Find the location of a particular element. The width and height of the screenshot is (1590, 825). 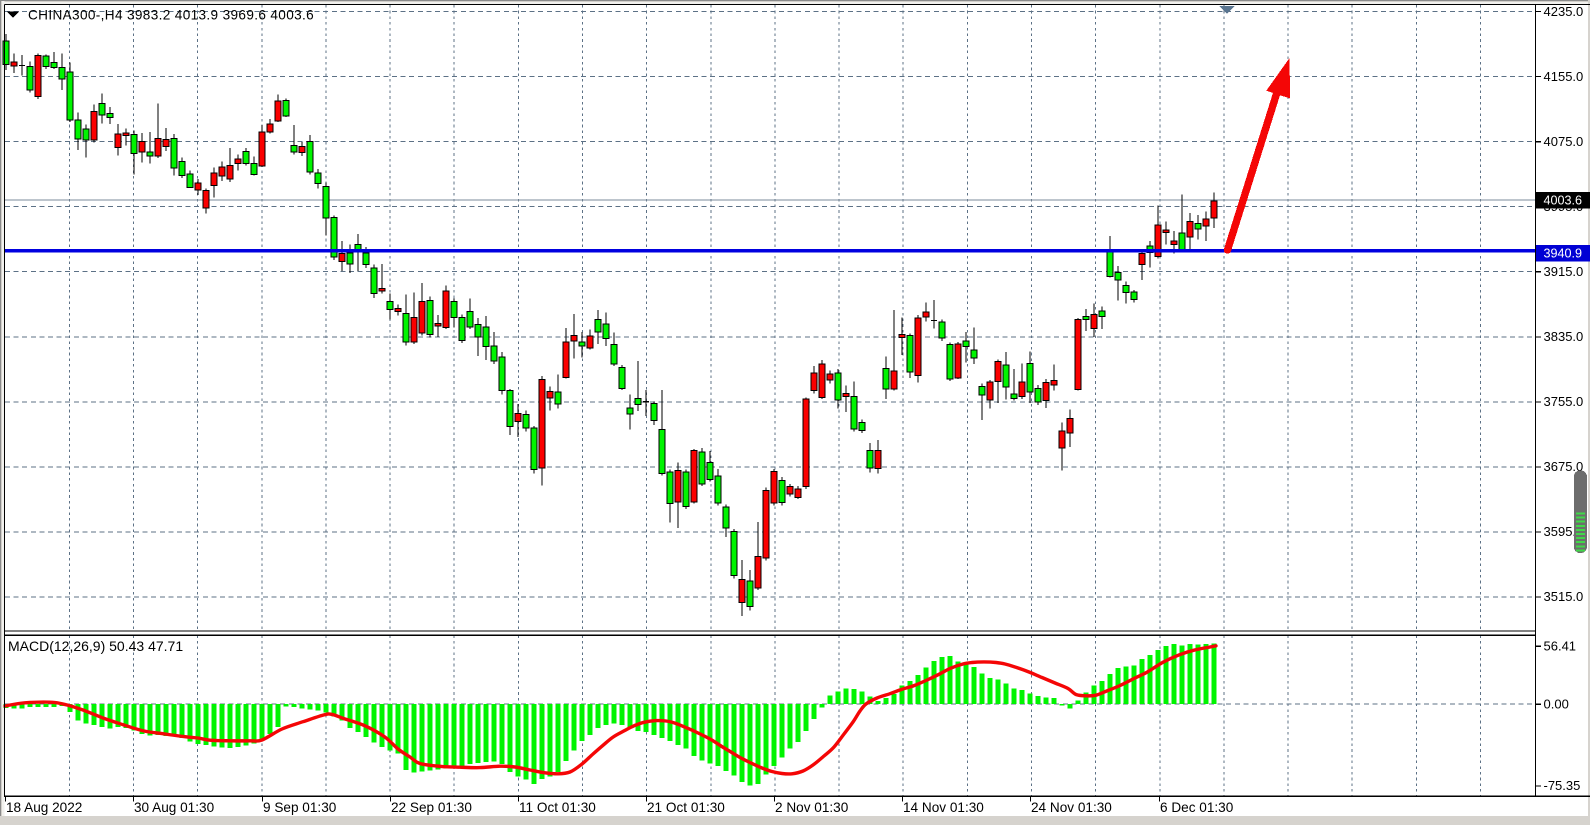

svg-text: 3915.0 is located at coordinates (1564, 271).